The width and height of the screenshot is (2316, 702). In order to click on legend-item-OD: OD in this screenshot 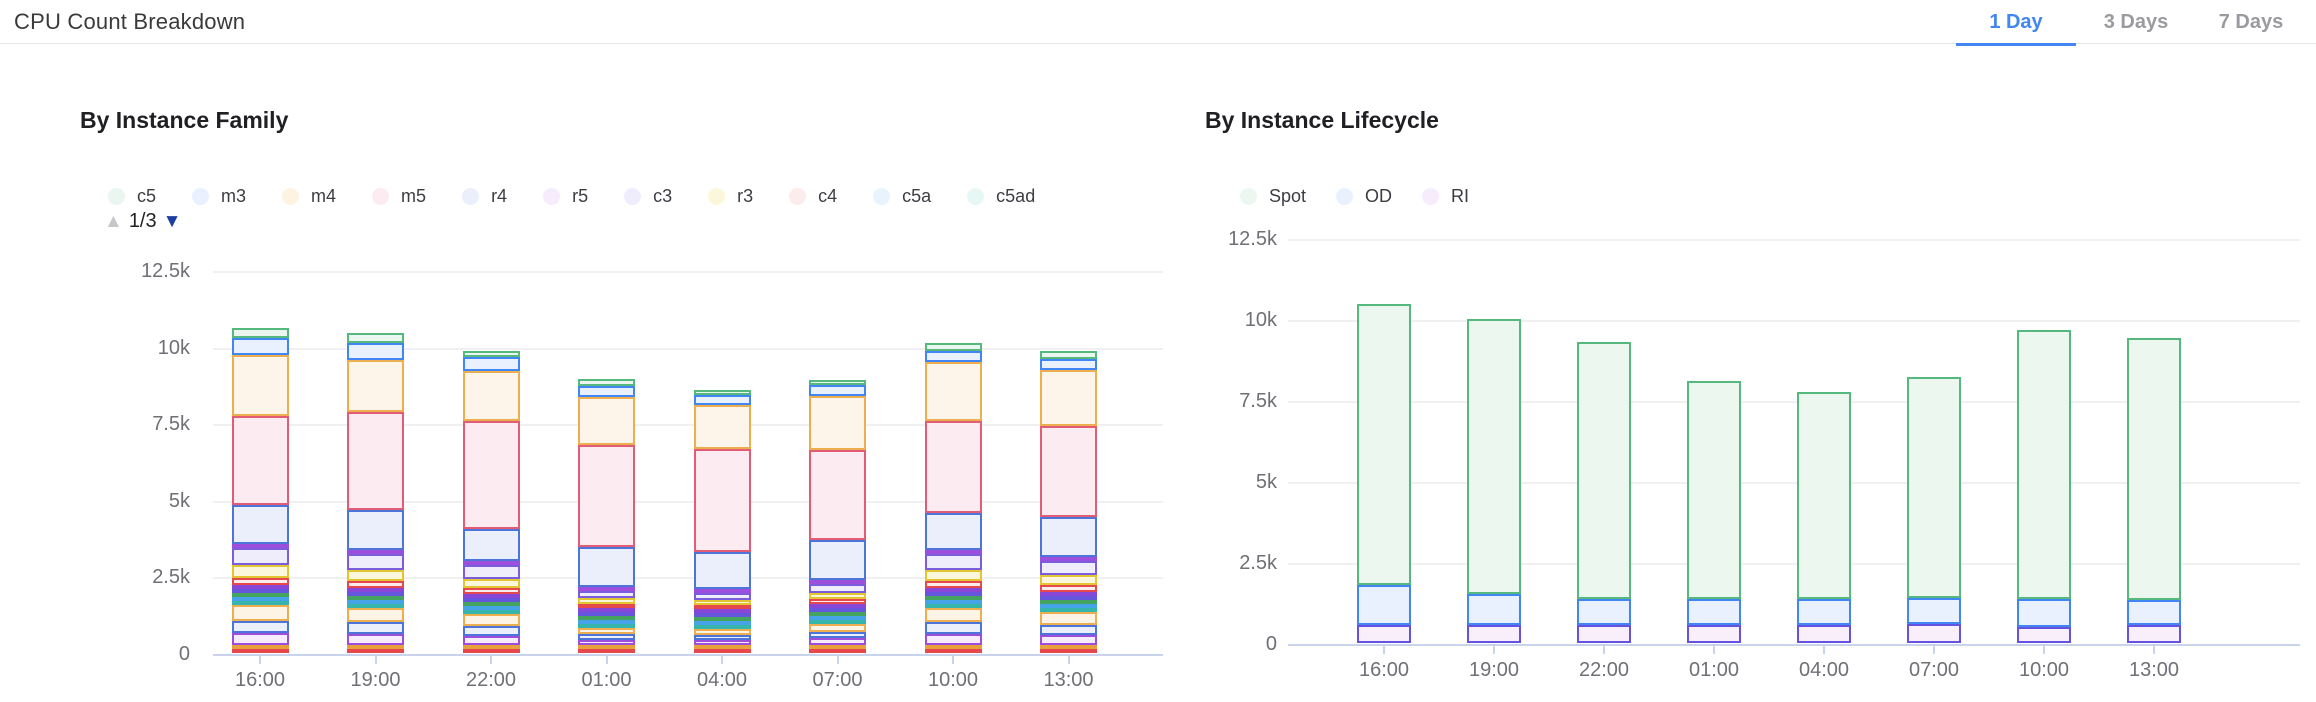, I will do `click(1364, 196)`.